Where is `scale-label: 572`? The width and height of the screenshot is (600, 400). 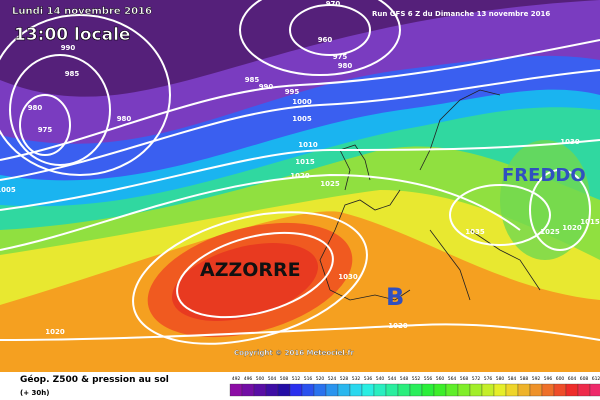 scale-label: 572 is located at coordinates (476, 379).